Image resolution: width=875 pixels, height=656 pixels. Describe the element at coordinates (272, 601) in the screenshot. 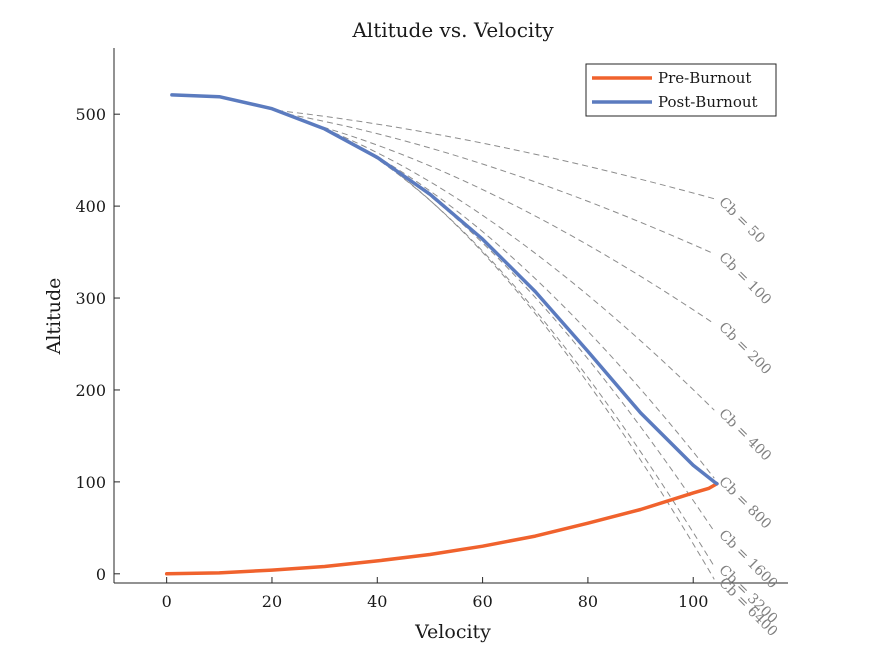

I see `x-tick-label: 20` at that location.